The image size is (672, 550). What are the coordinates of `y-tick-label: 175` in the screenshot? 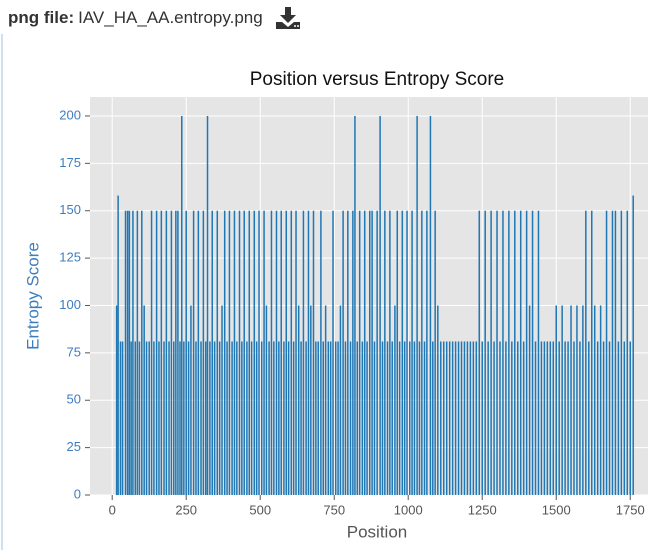 It's located at (70, 162).